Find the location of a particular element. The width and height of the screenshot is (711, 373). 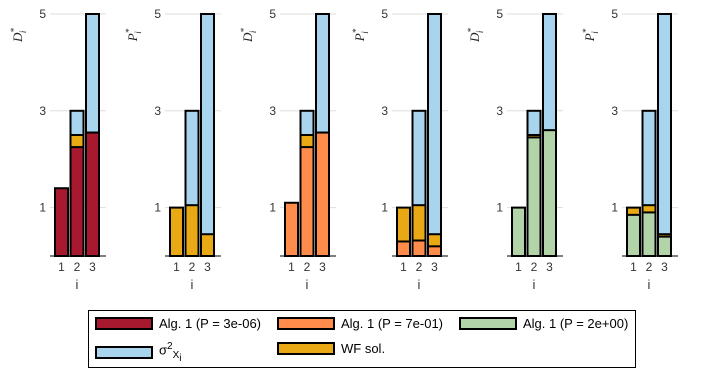

panel-6-xtick-label-1: 1 is located at coordinates (633, 267).